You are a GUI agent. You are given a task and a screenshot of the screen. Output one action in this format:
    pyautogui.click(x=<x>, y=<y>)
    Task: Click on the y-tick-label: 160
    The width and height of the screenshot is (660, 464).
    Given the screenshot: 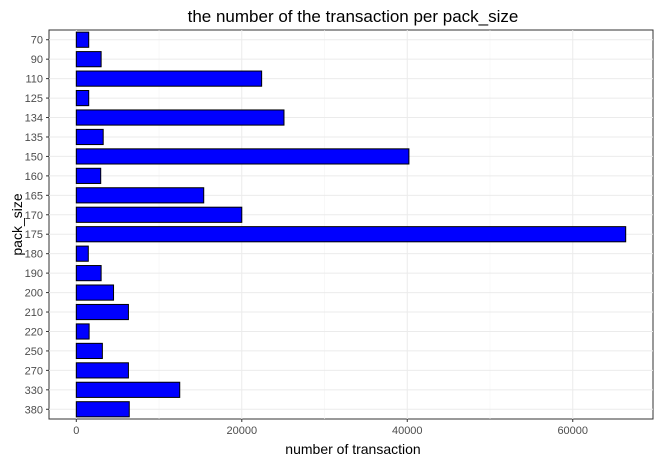 What is the action you would take?
    pyautogui.click(x=34, y=177)
    